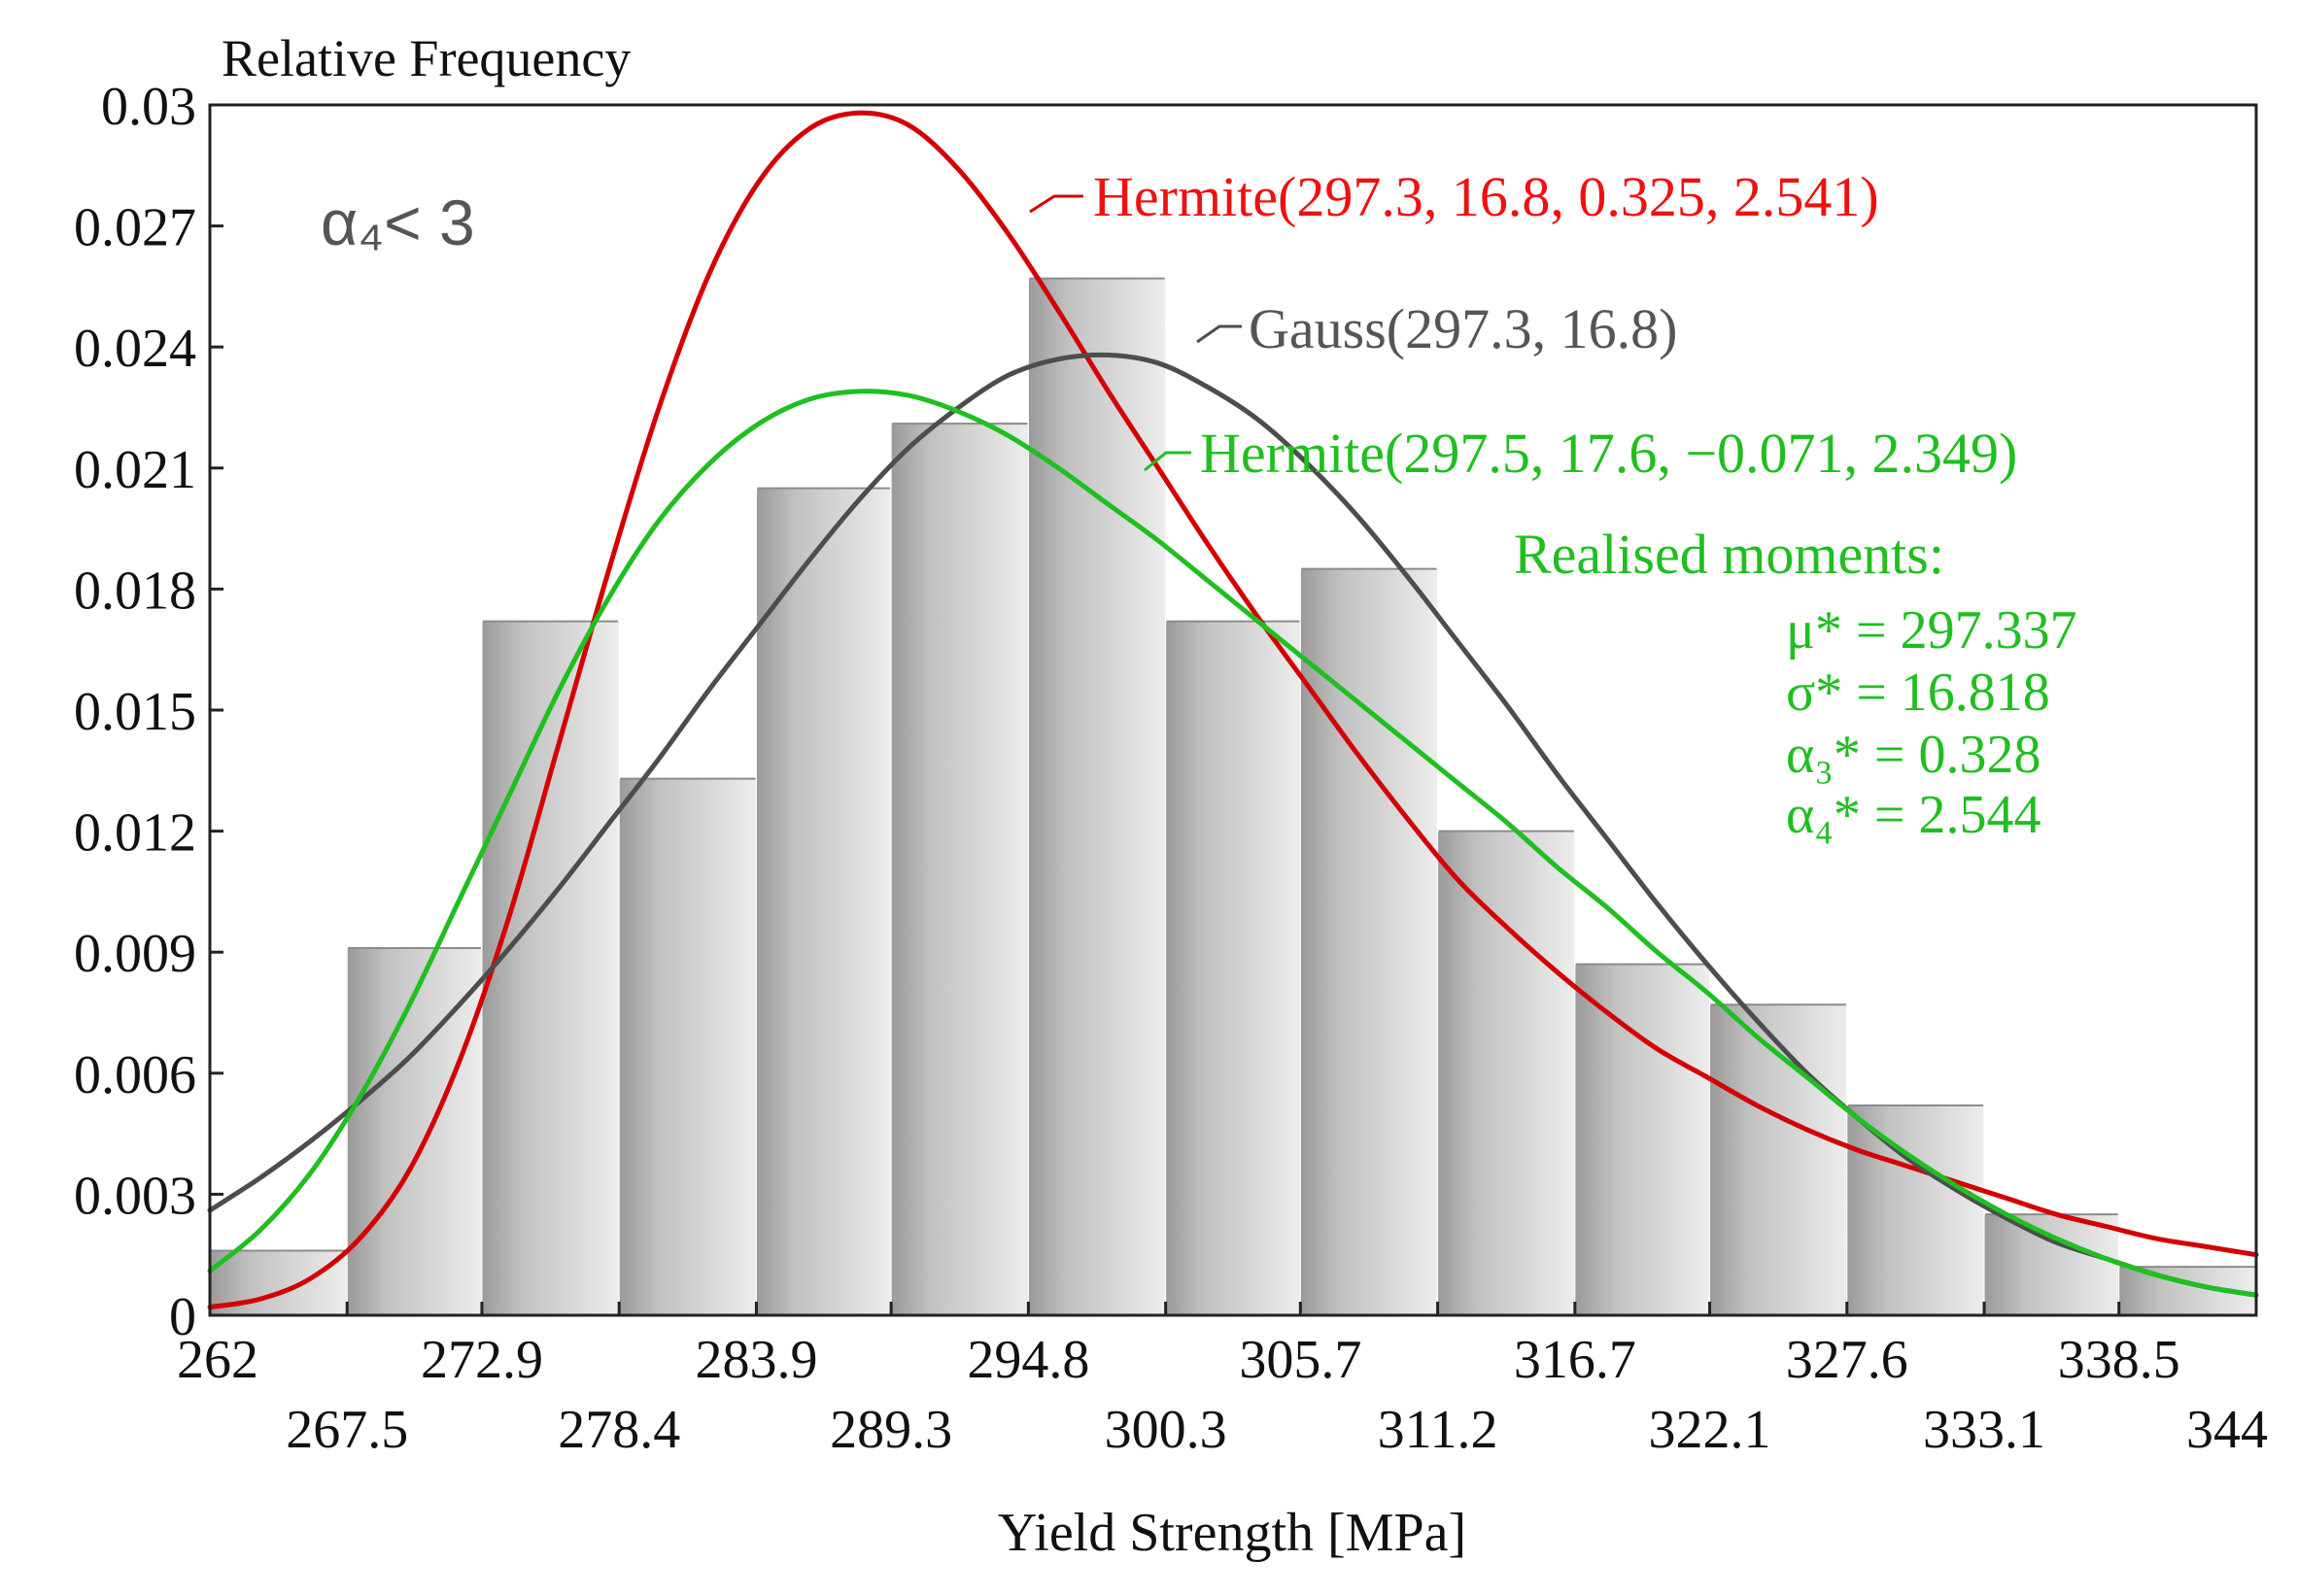 The height and width of the screenshot is (1596, 2297). Describe the element at coordinates (482, 1360) in the screenshot. I see `x-tick-label-top: 272.9` at that location.